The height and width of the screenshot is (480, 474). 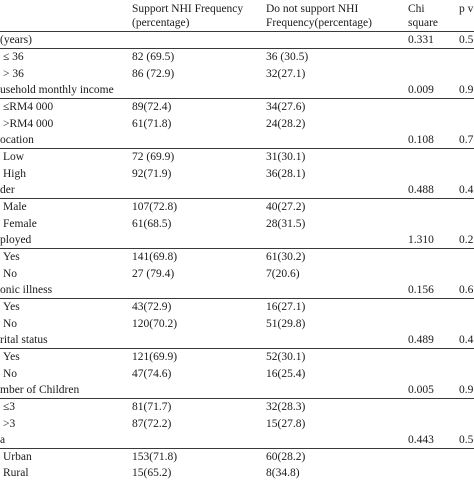 I want to click on cell-p: 0.6, so click(x=466, y=290).